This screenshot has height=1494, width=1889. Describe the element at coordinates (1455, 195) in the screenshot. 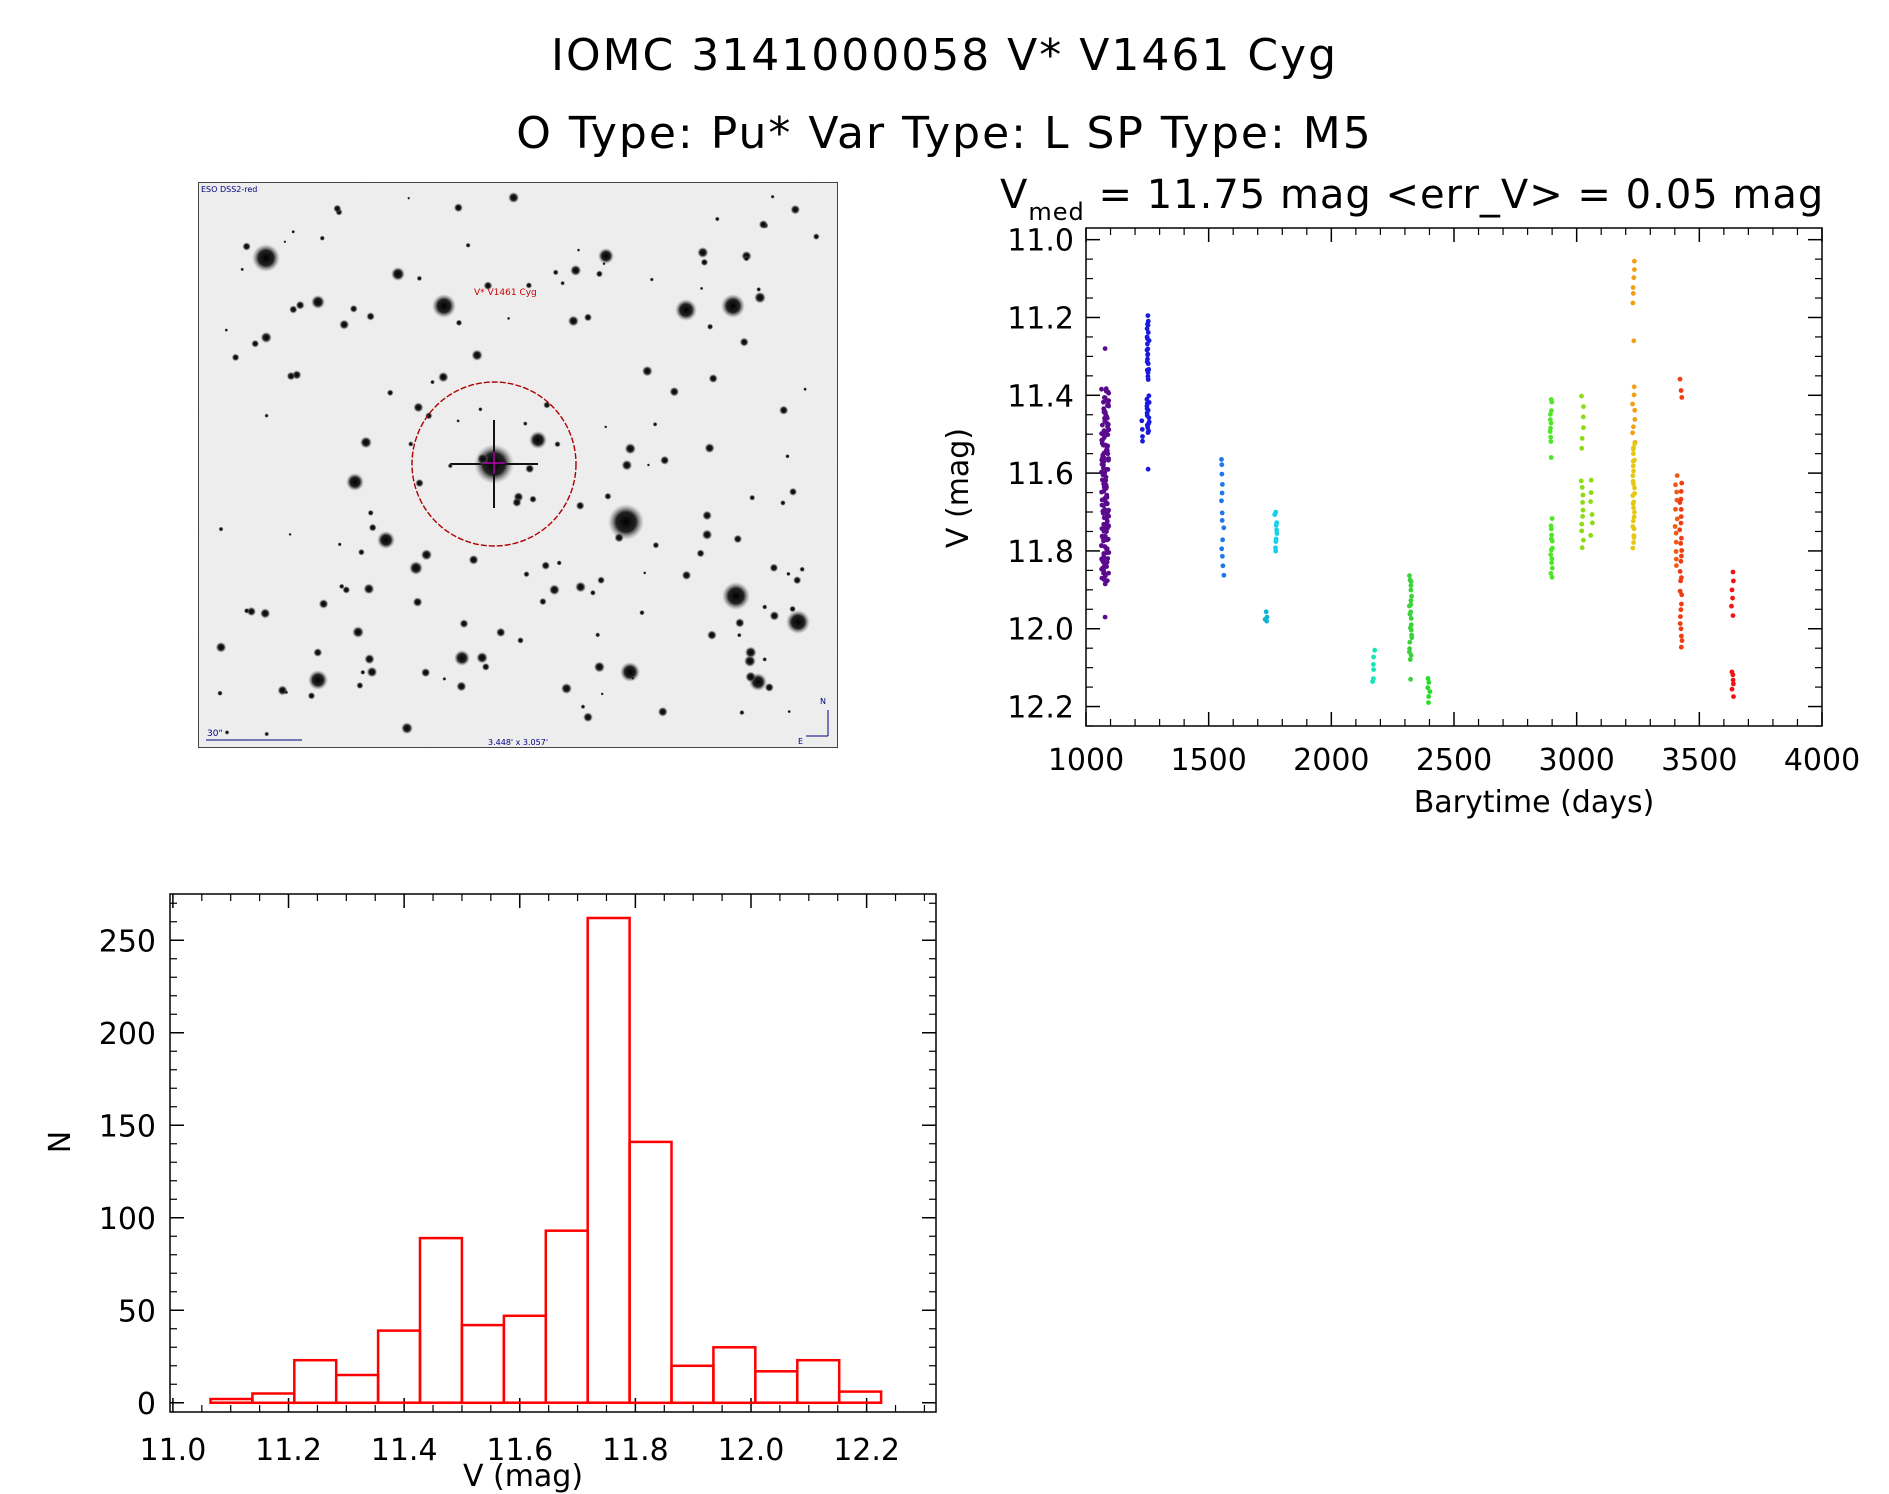

I see `lc-title-rest: = 11.75 mag <err_V> = 0.05 mag` at that location.